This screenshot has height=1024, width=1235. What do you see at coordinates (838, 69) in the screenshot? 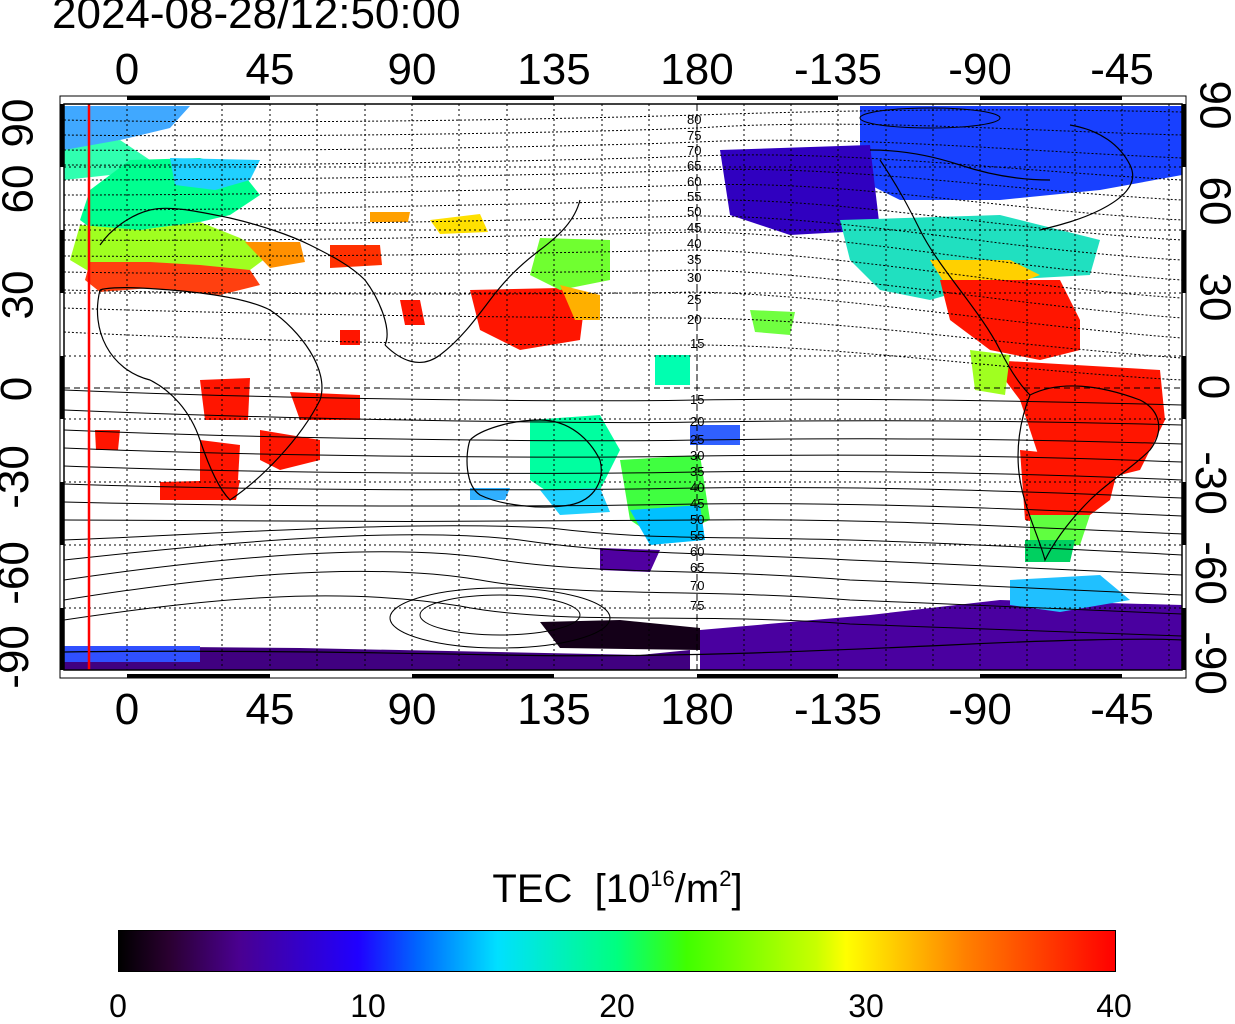
I see `top-tick-m135: -135` at bounding box center [838, 69].